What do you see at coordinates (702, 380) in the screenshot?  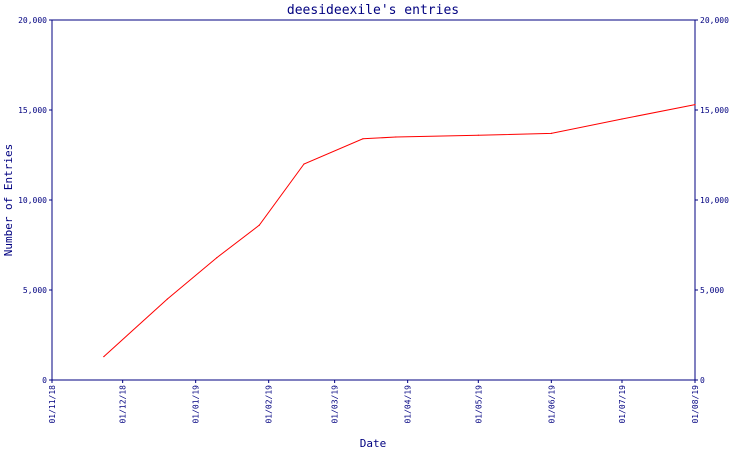 I see `y-tick-label-right: 0` at bounding box center [702, 380].